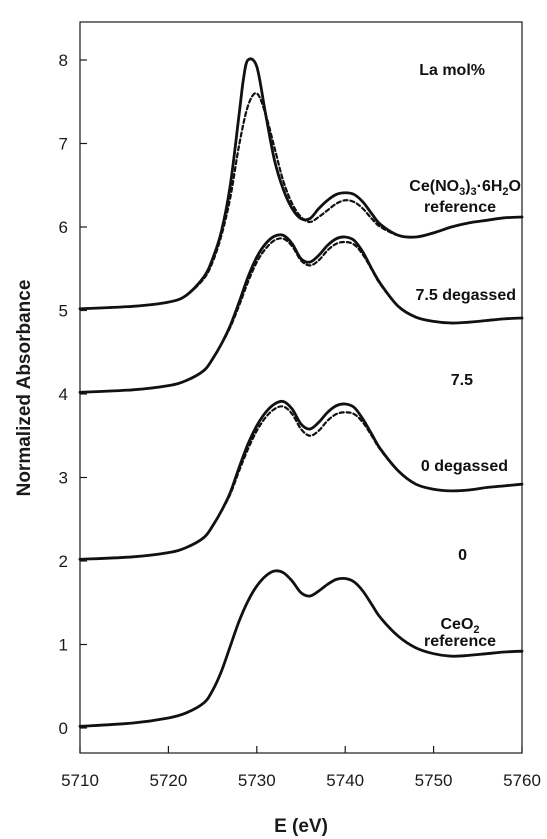 Image resolution: width=547 pixels, height=839 pixels. I want to click on x-tick-label: 5720, so click(168, 780).